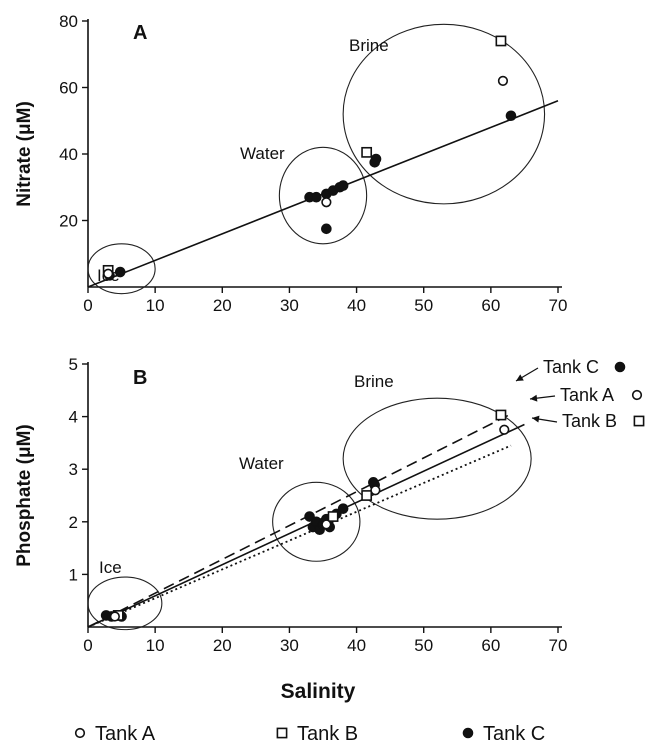  Describe the element at coordinates (110, 567) in the screenshot. I see `group-label-ice: Ice` at that location.